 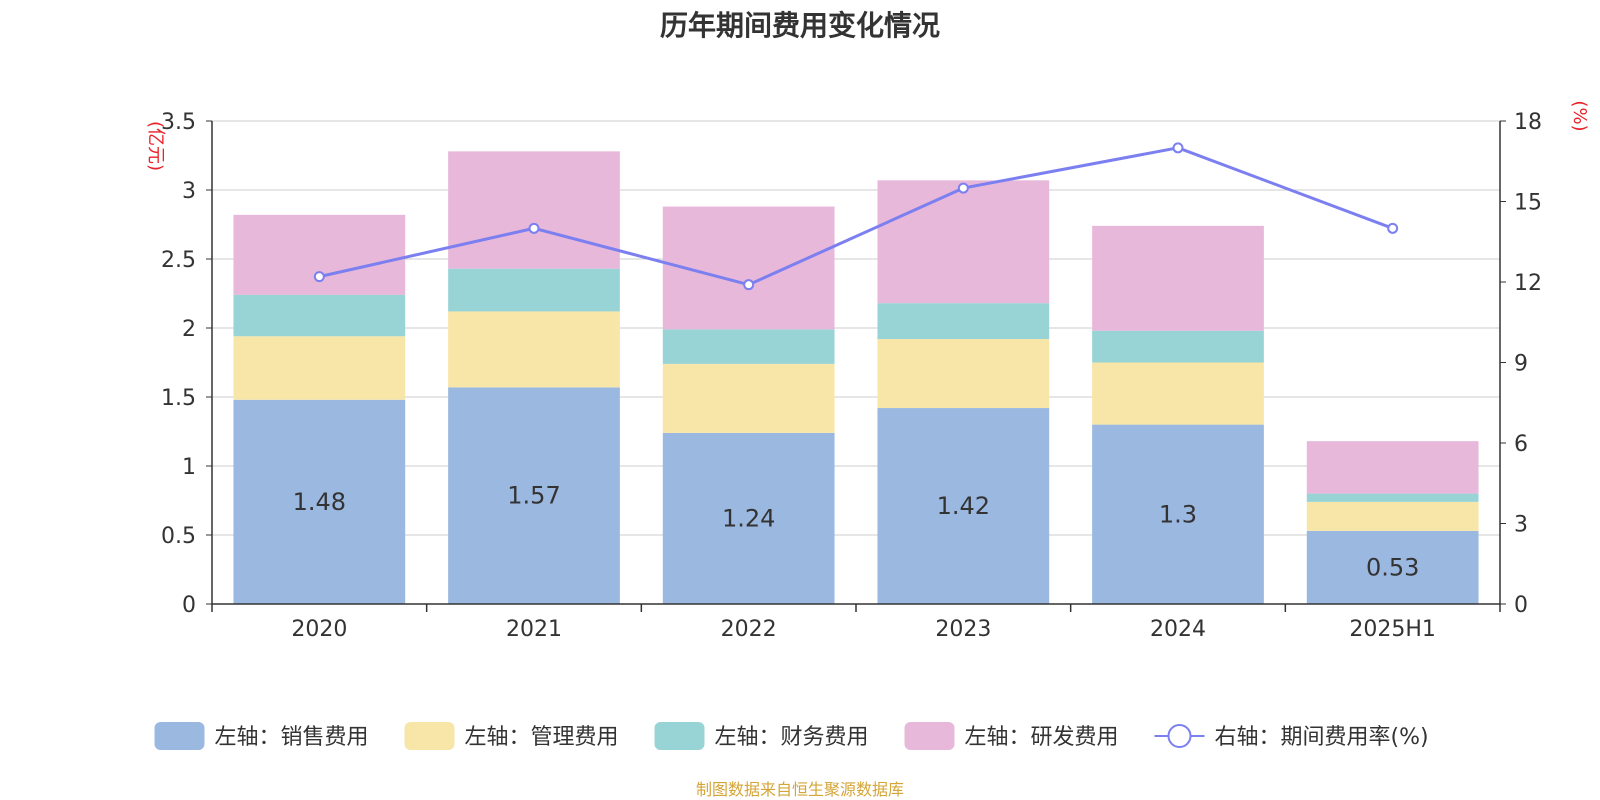 What do you see at coordinates (178, 398) in the screenshot?
I see `left-axis-tick-label: 1.5` at bounding box center [178, 398].